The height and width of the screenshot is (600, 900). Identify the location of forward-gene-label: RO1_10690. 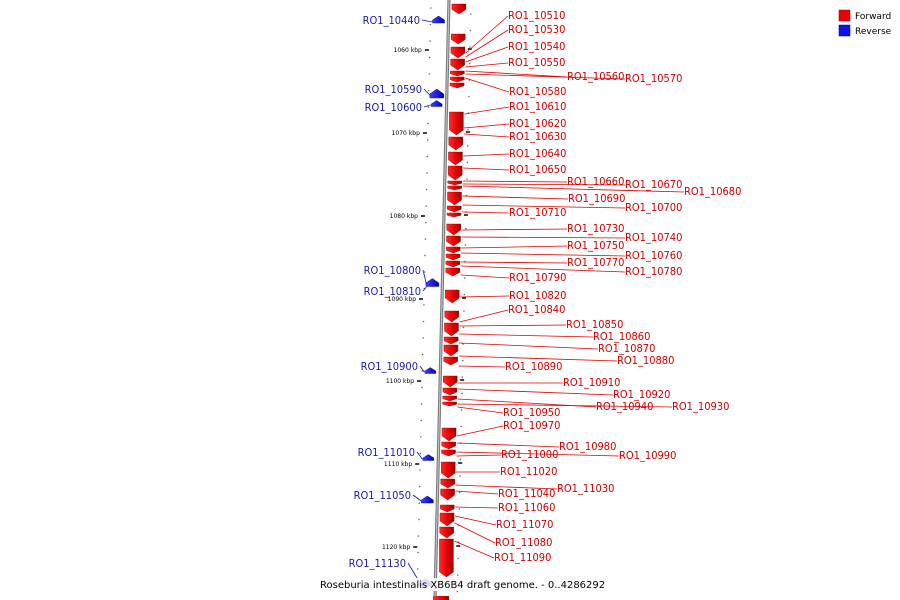
(596, 198).